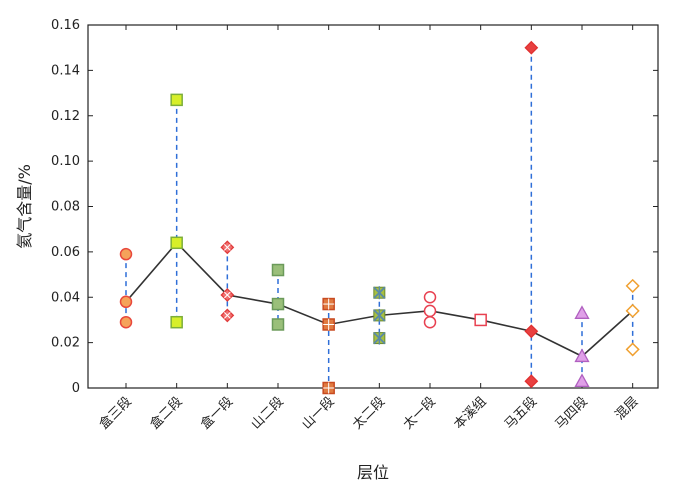 Image resolution: width=700 pixels, height=498 pixels. What do you see at coordinates (65, 70) in the screenshot?
I see `y-tick-label: 0.14` at bounding box center [65, 70].